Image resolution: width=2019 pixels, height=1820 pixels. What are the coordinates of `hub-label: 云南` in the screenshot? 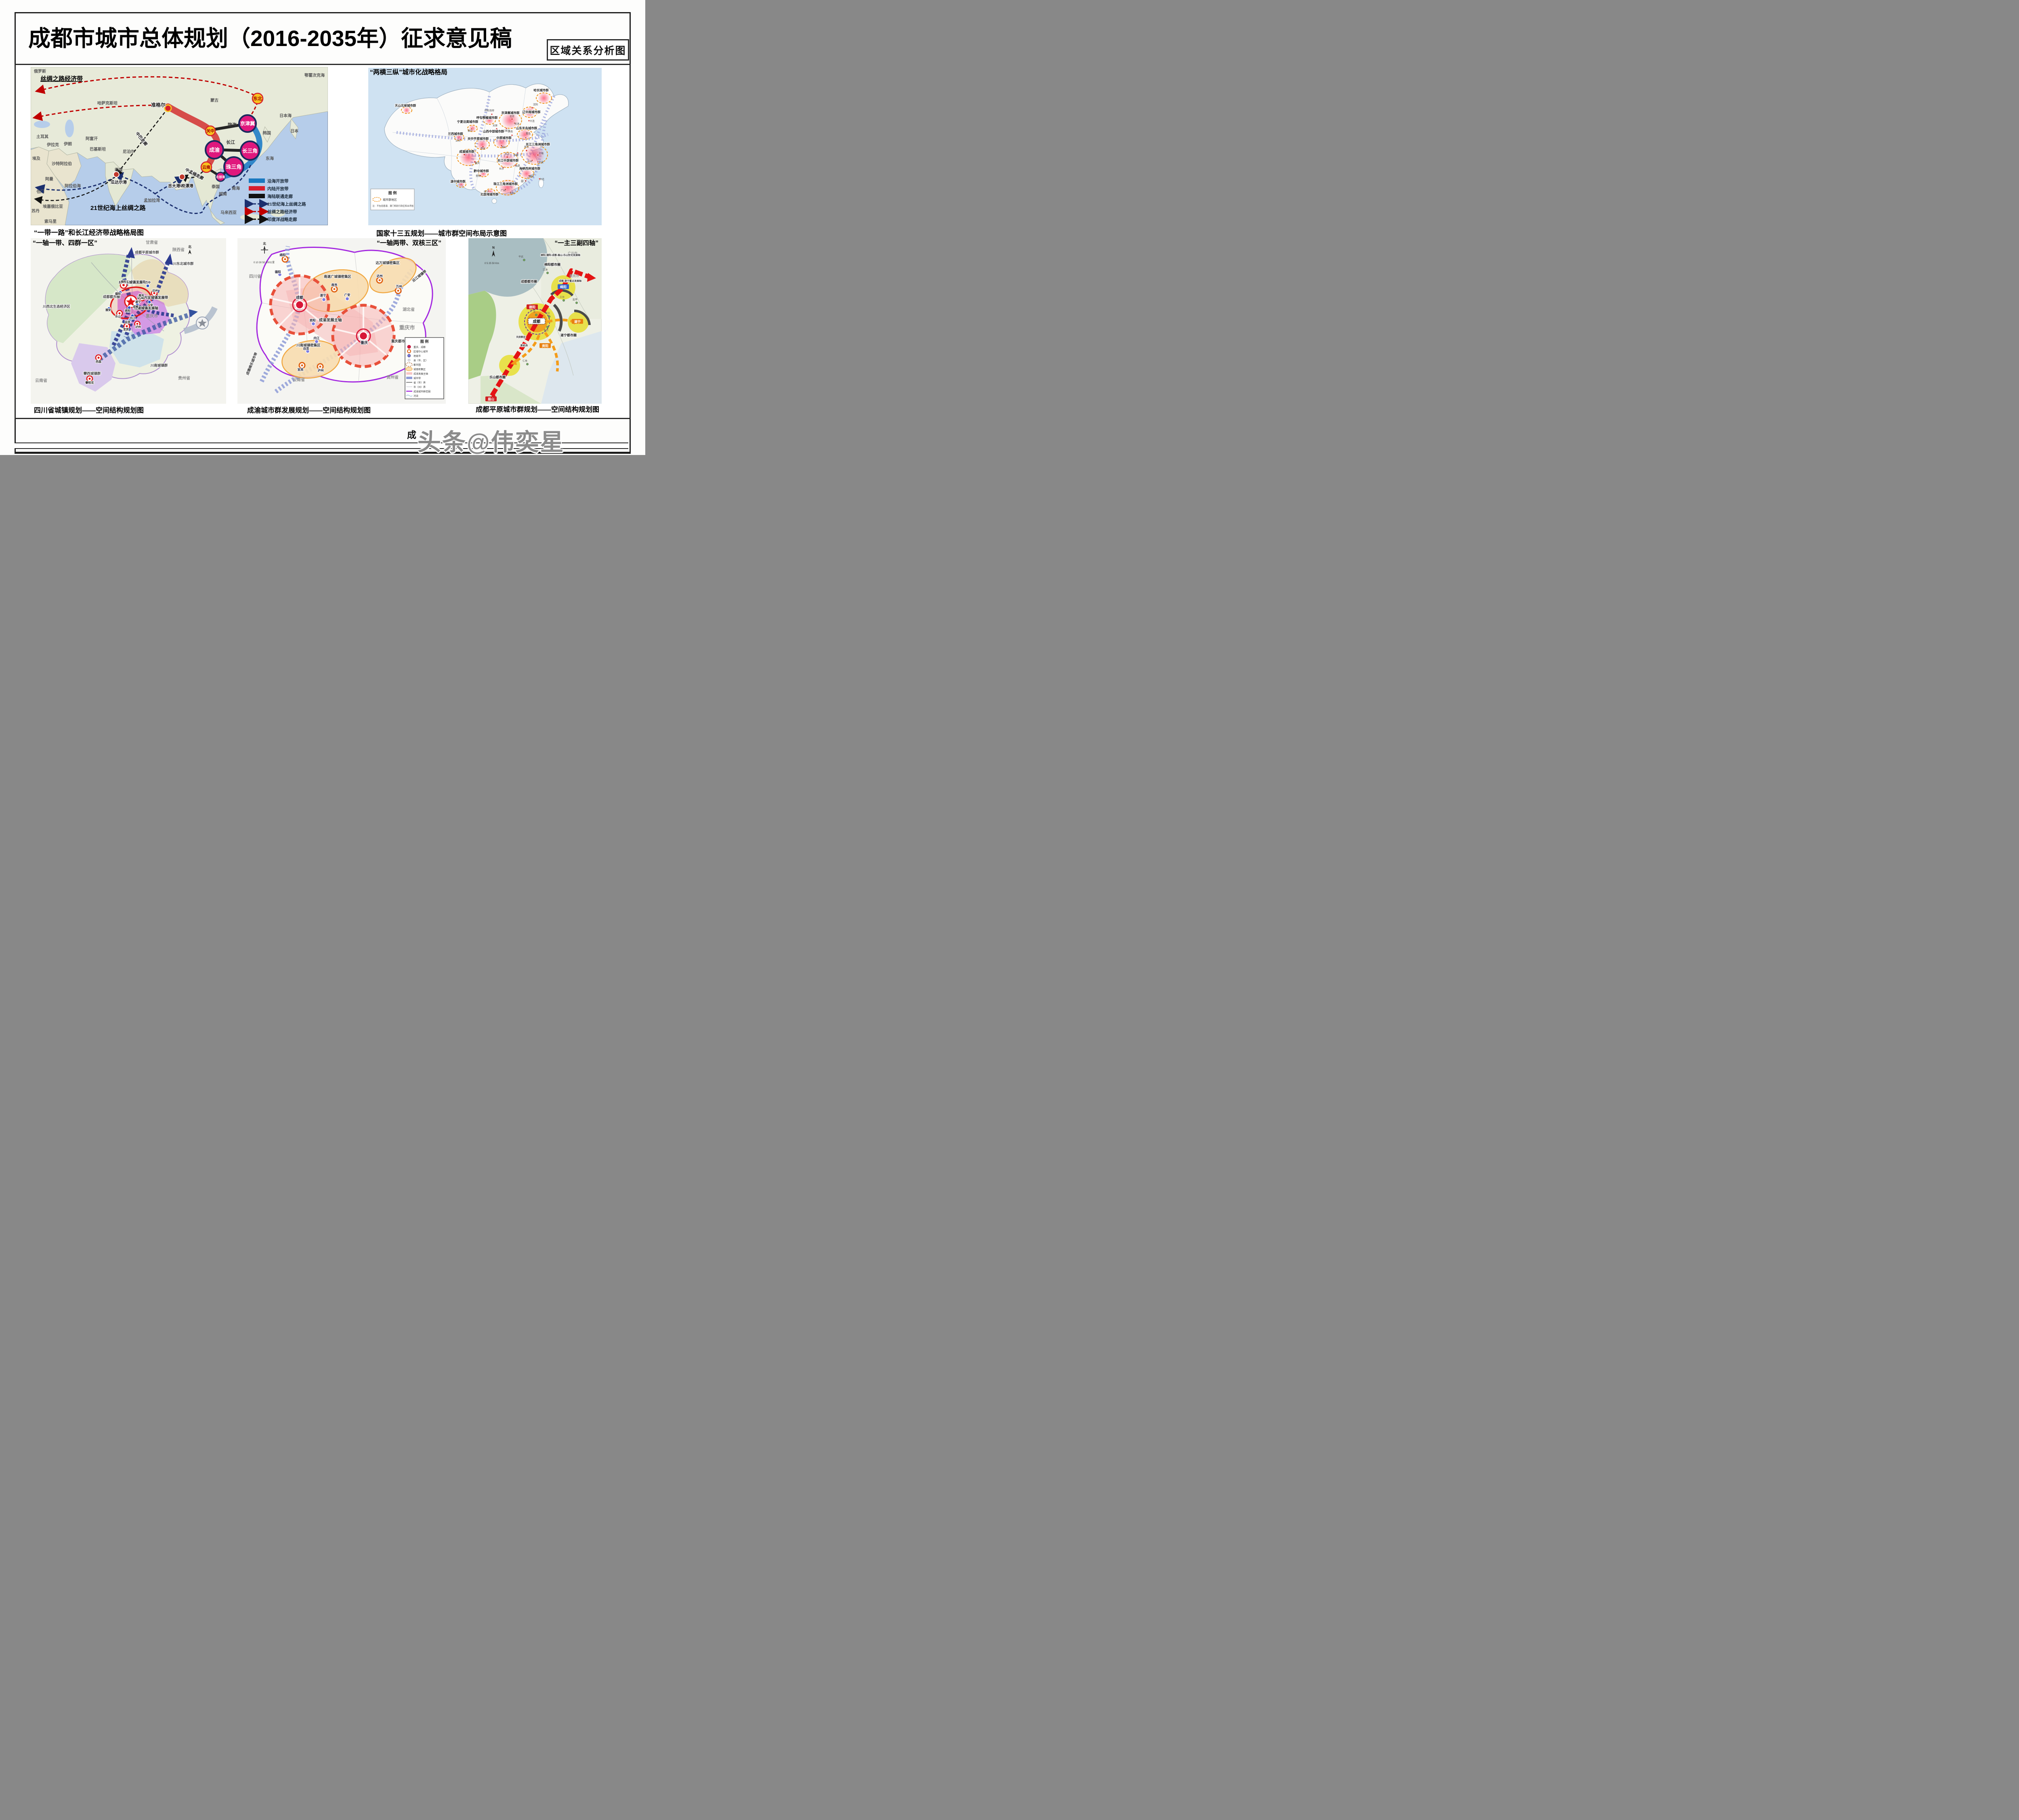 It's located at (206, 167).